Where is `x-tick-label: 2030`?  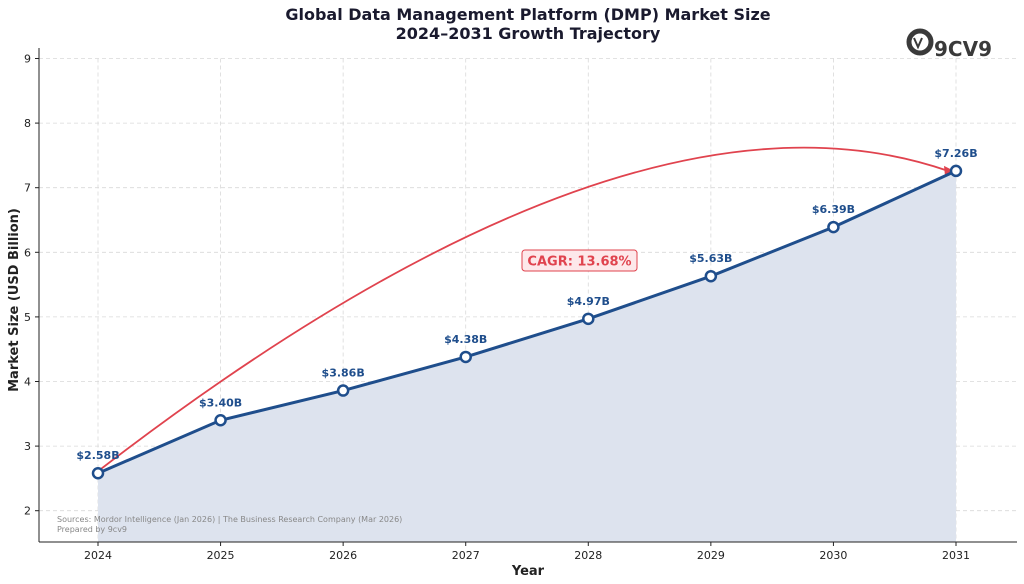 x-tick-label: 2030 is located at coordinates (833, 555).